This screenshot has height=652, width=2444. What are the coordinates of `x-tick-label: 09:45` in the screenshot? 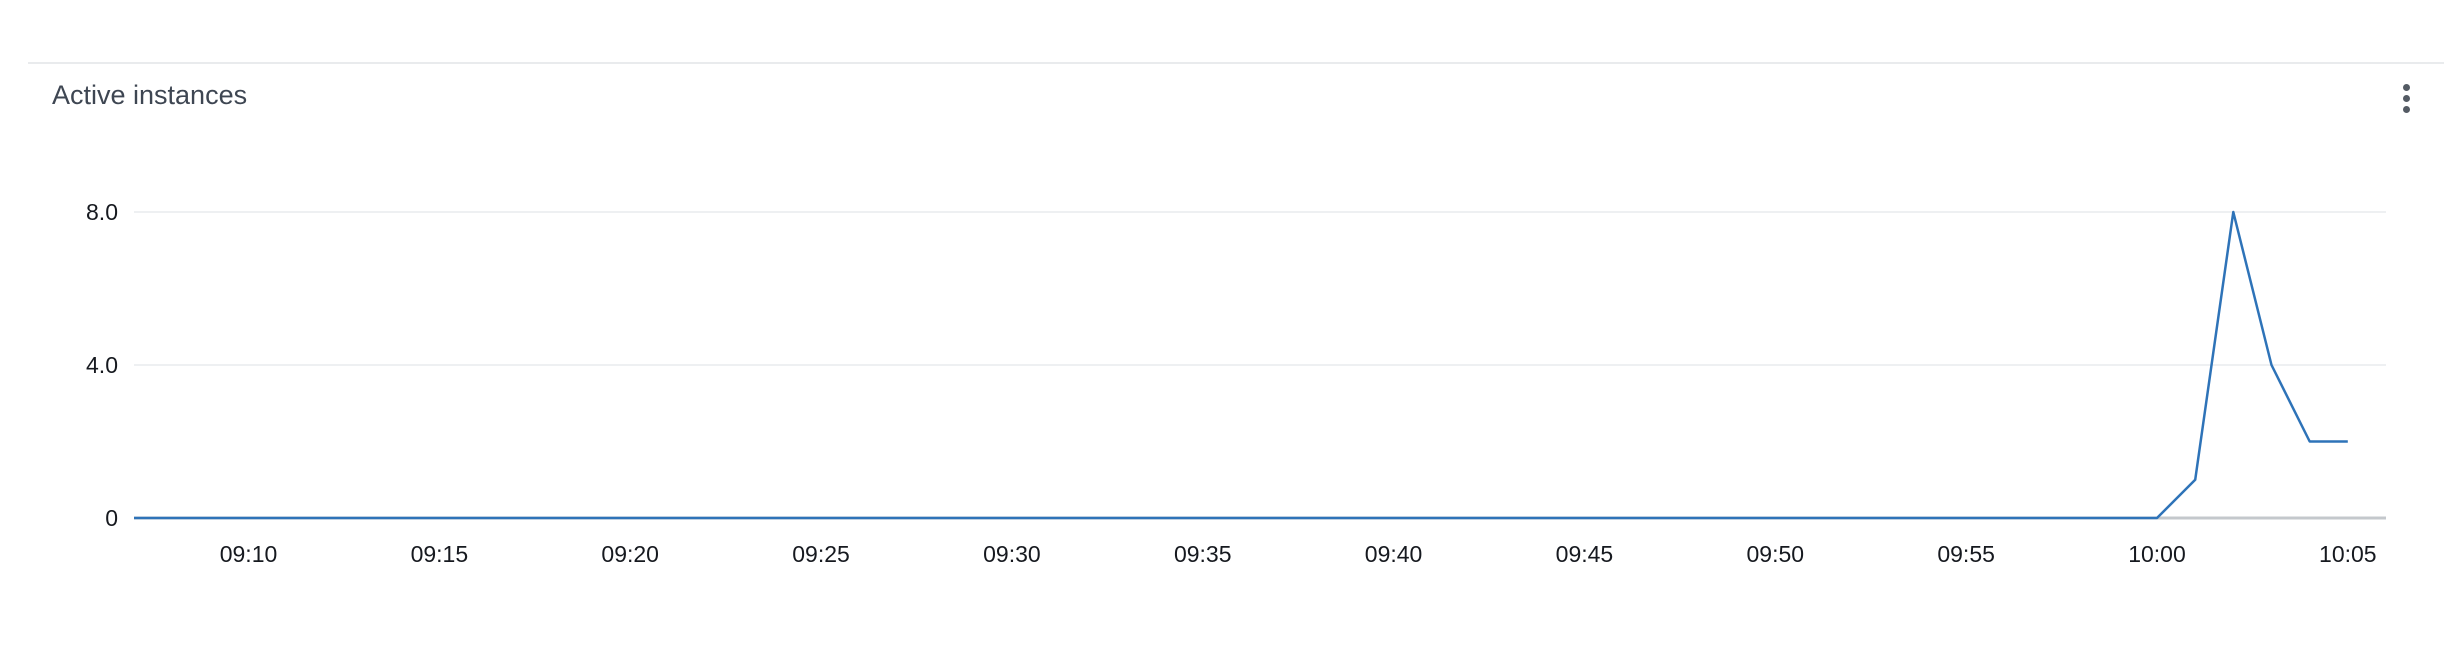 It's located at (1585, 554).